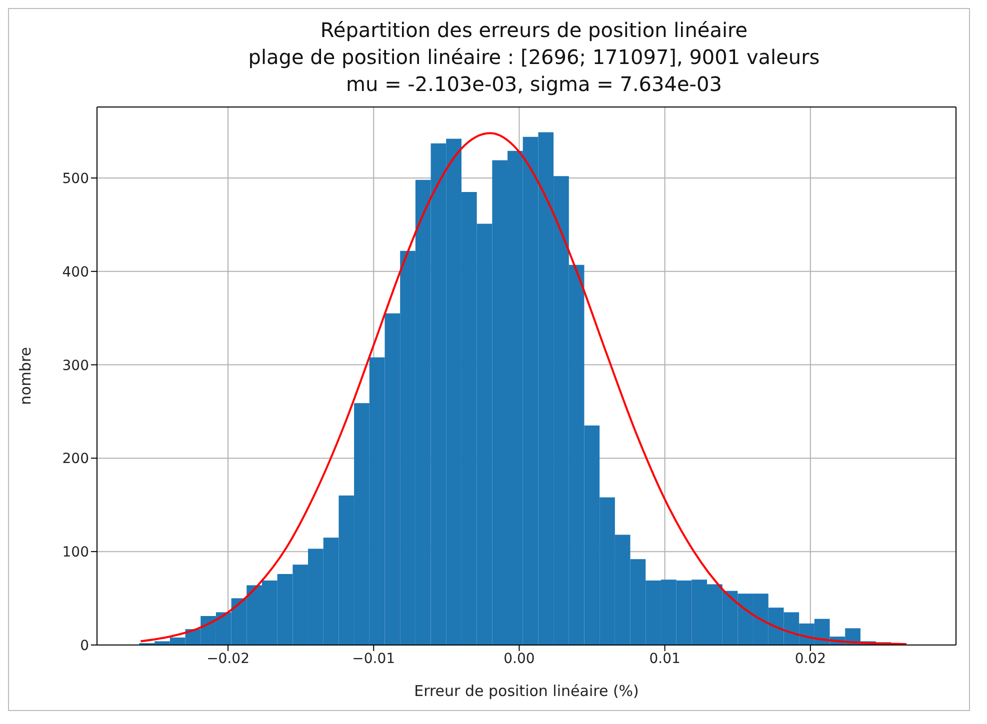  Describe the element at coordinates (810, 658) in the screenshot. I see `x-tick-label: 0.02` at that location.